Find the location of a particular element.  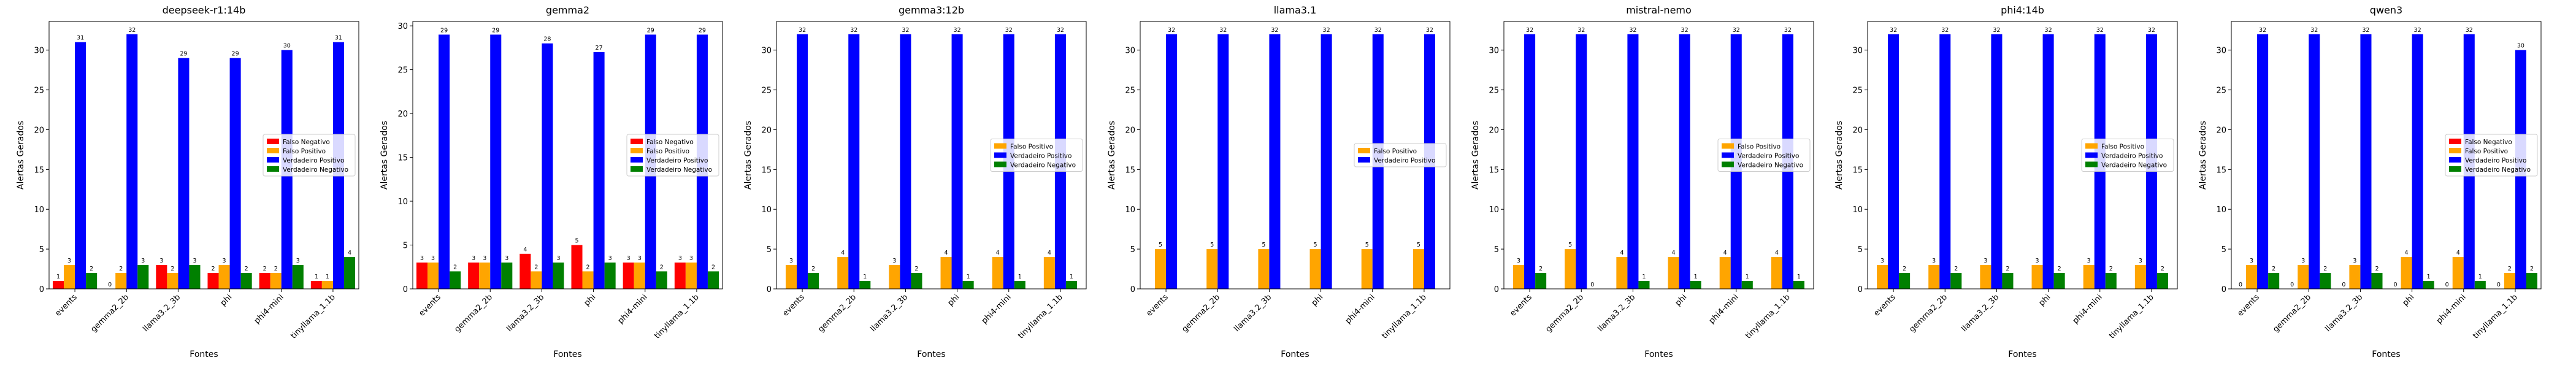

legend-label-falso-negativo: Falso Negativo is located at coordinates (2488, 142).